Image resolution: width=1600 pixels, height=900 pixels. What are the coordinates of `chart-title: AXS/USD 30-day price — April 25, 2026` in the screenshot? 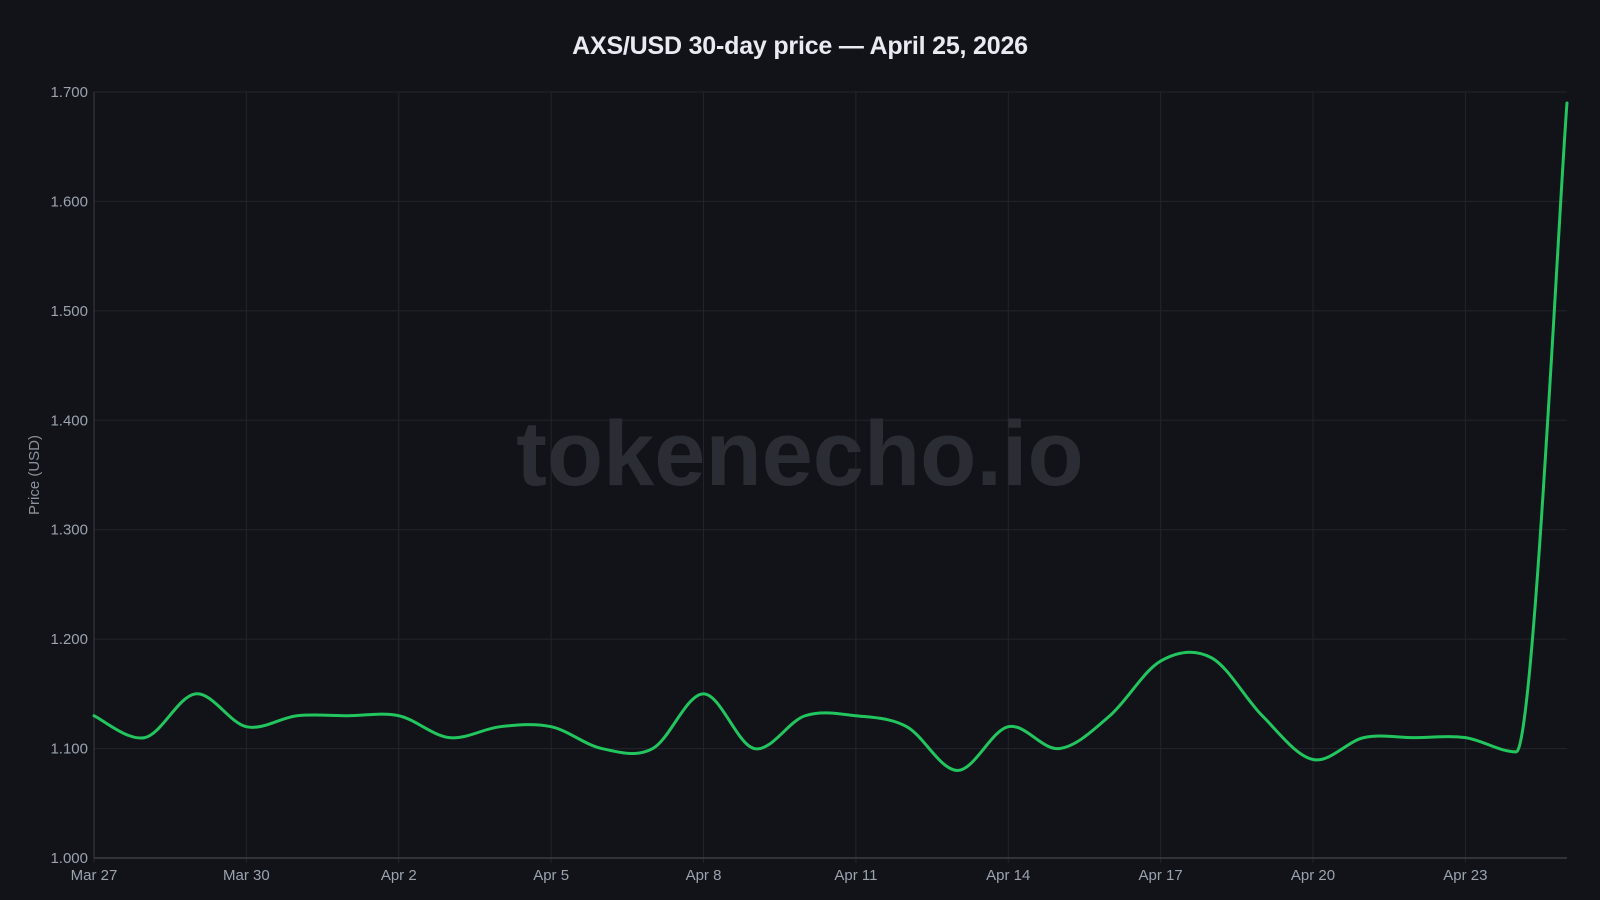 It's located at (800, 46).